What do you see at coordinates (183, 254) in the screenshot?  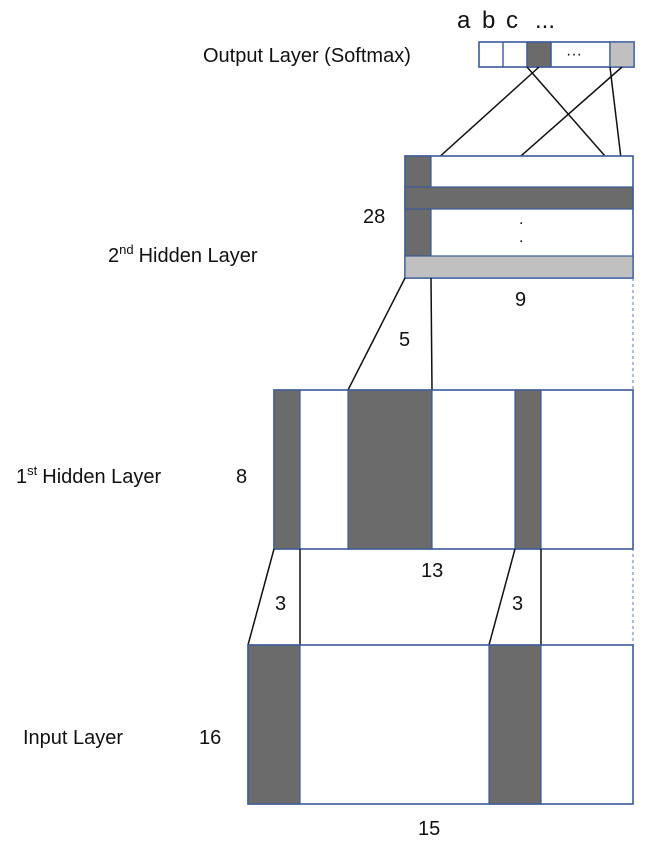 I see `hidden-layer-2-label: 2nd Hidden Layer` at bounding box center [183, 254].